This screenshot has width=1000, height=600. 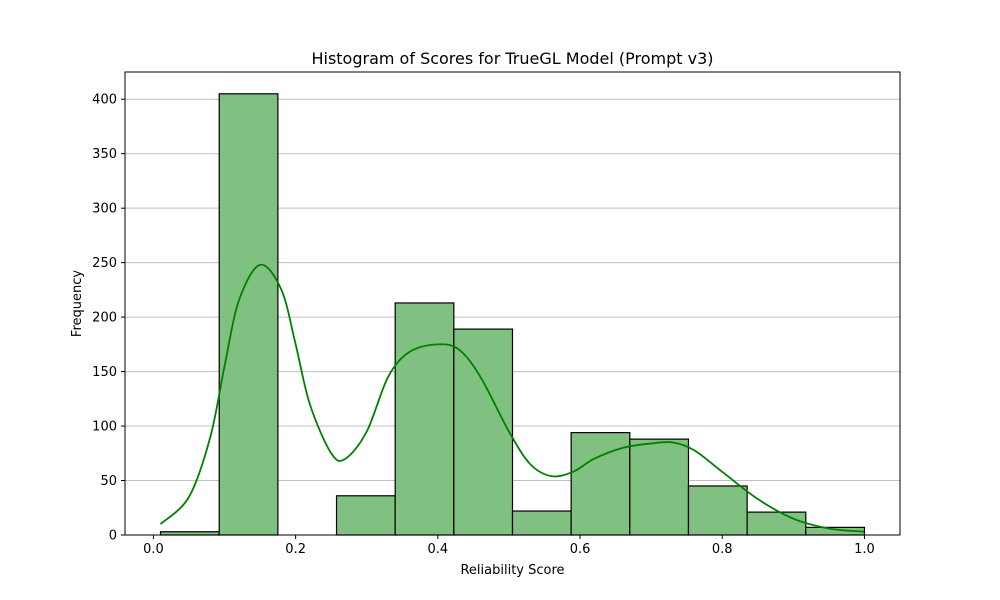 I want to click on x-axis-label: Reliability Score, so click(x=512, y=570).